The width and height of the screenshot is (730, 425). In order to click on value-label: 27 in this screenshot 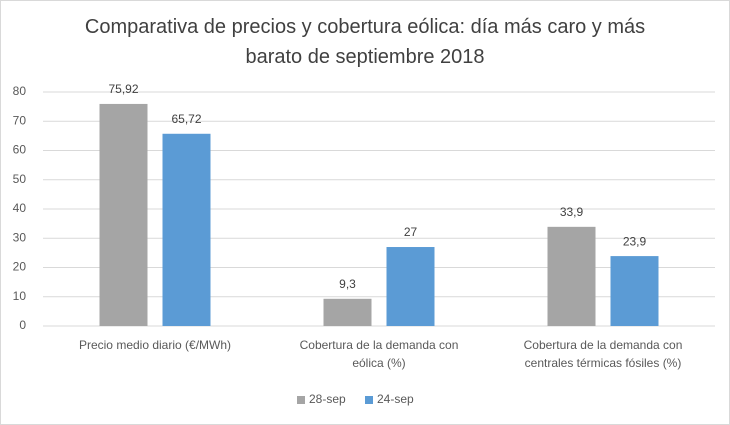, I will do `click(411, 232)`.